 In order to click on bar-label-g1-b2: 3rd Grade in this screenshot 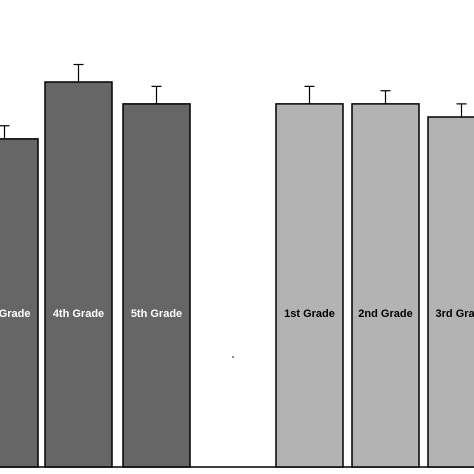, I will do `click(455, 314)`.